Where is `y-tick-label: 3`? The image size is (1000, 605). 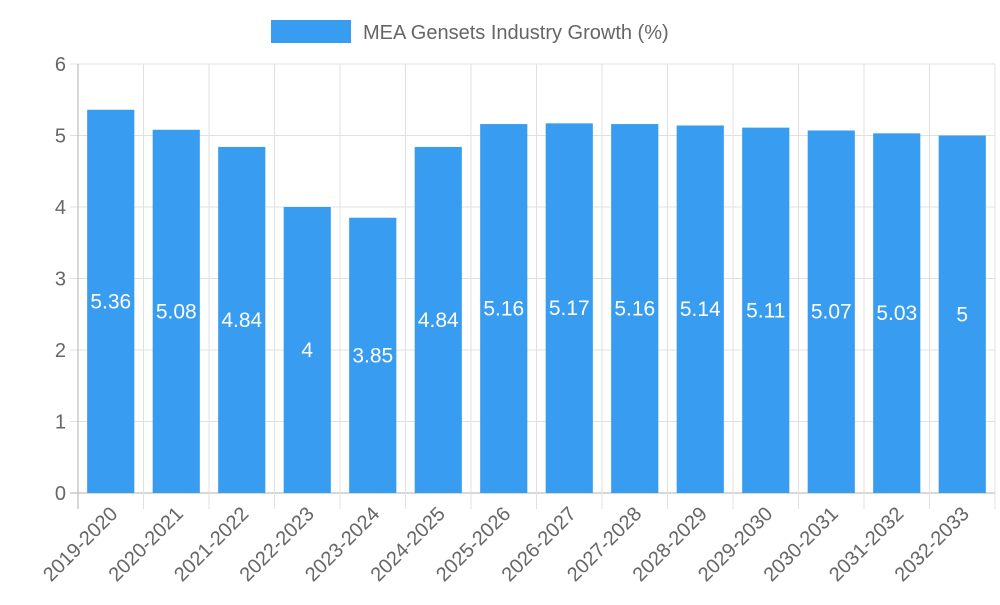
y-tick-label: 3 is located at coordinates (60, 280).